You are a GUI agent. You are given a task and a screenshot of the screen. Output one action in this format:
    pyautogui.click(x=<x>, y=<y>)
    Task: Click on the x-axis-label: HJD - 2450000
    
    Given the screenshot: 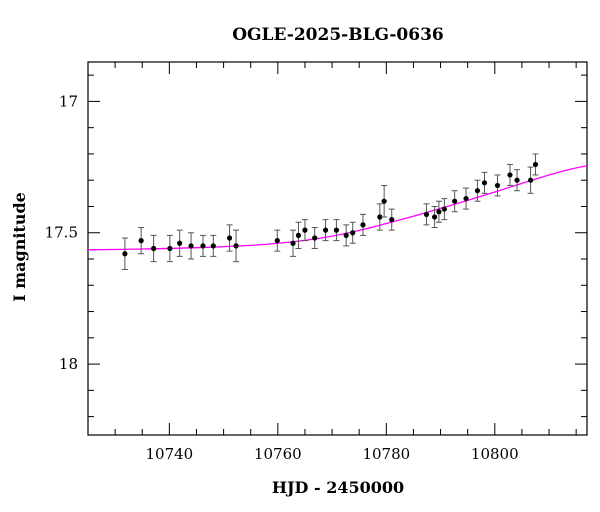 What is the action you would take?
    pyautogui.click(x=338, y=487)
    